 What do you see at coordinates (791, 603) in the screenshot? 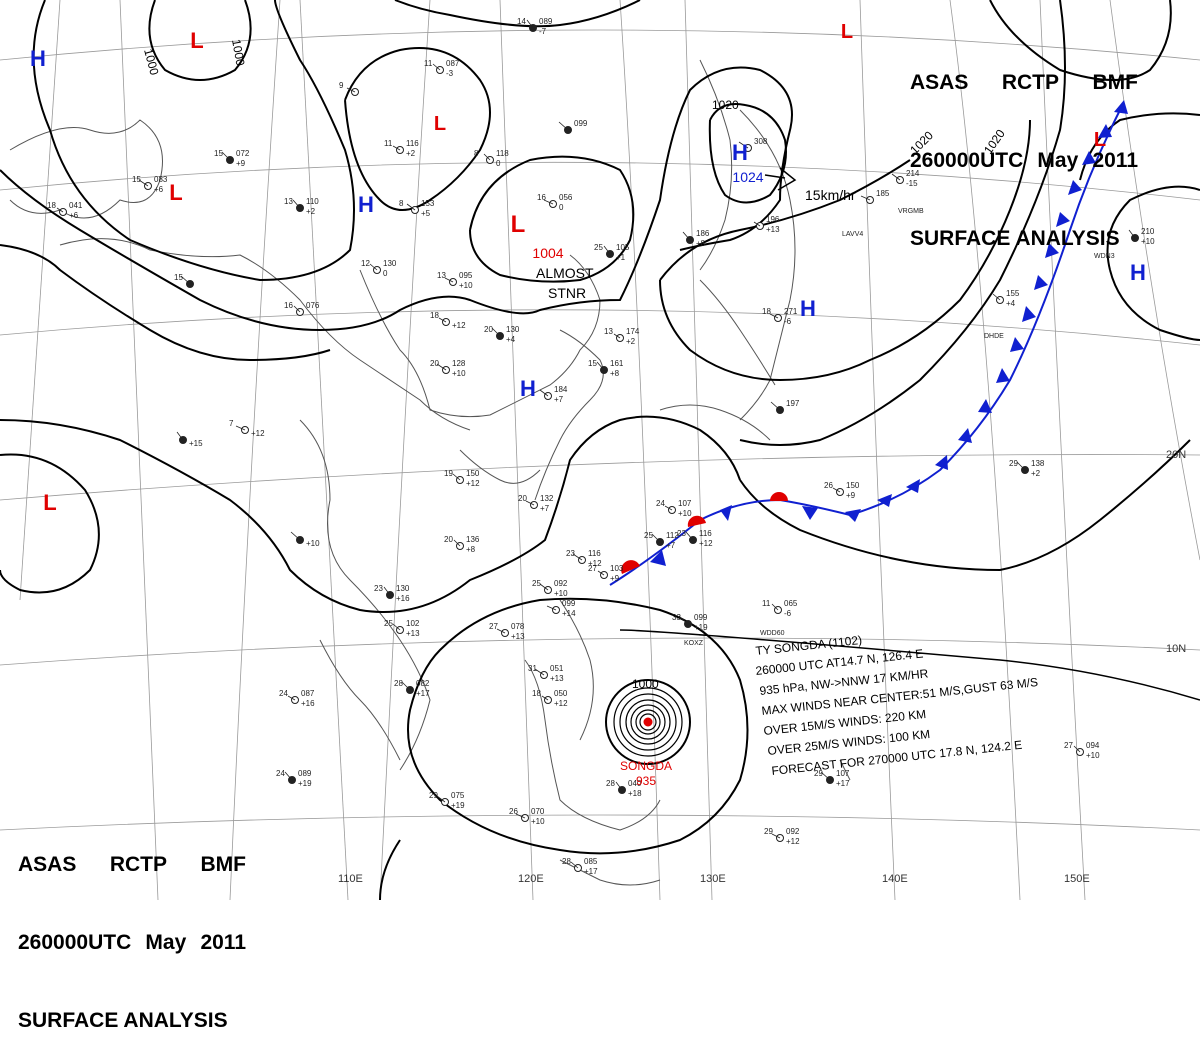
I see `station-pressure: 065` at bounding box center [791, 603].